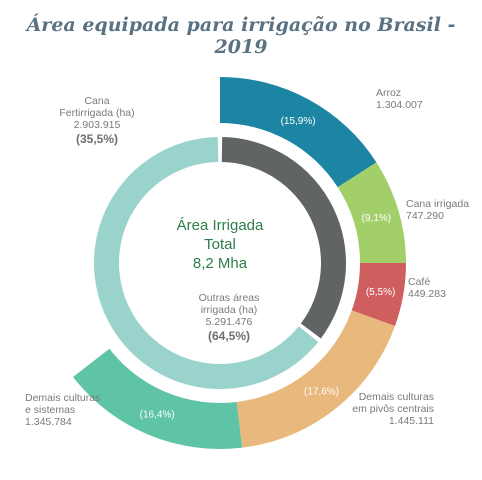 Image resolution: width=482 pixels, height=480 pixels. I want to click on outer-slice-cana-irrigada, so click(371, 212).